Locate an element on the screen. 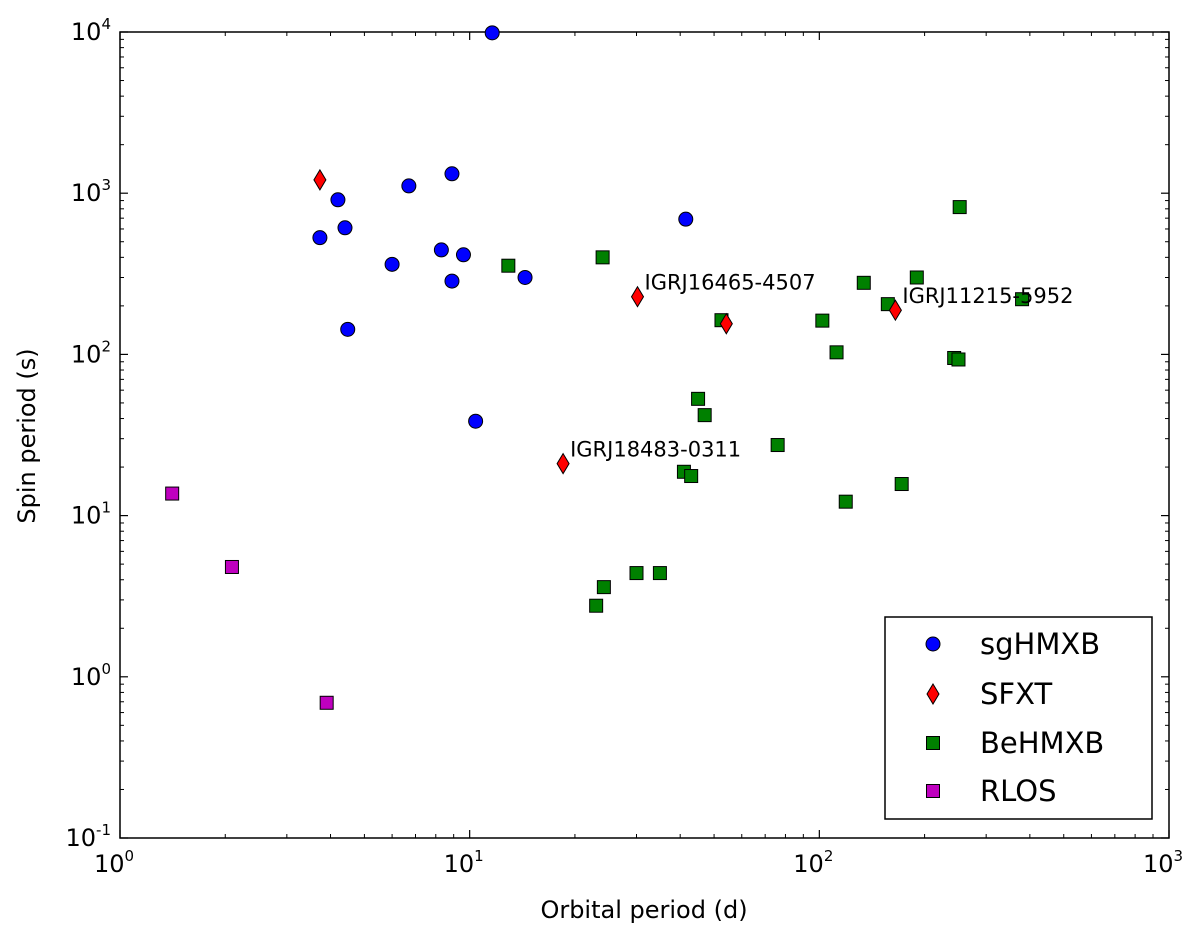  y-tick-label: 10⁰ is located at coordinates (91, 675).